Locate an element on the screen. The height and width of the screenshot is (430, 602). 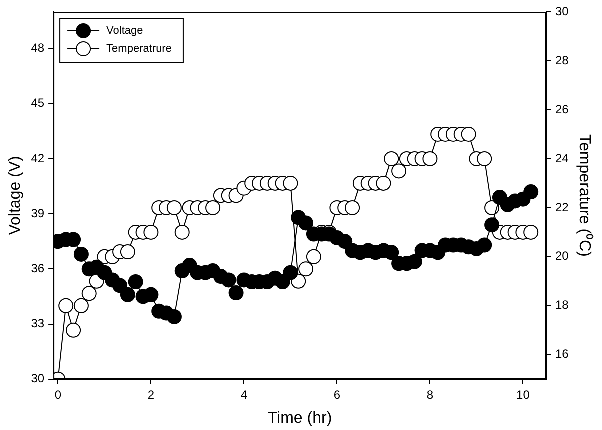
y-tick-label: 33 is located at coordinates (38, 323).